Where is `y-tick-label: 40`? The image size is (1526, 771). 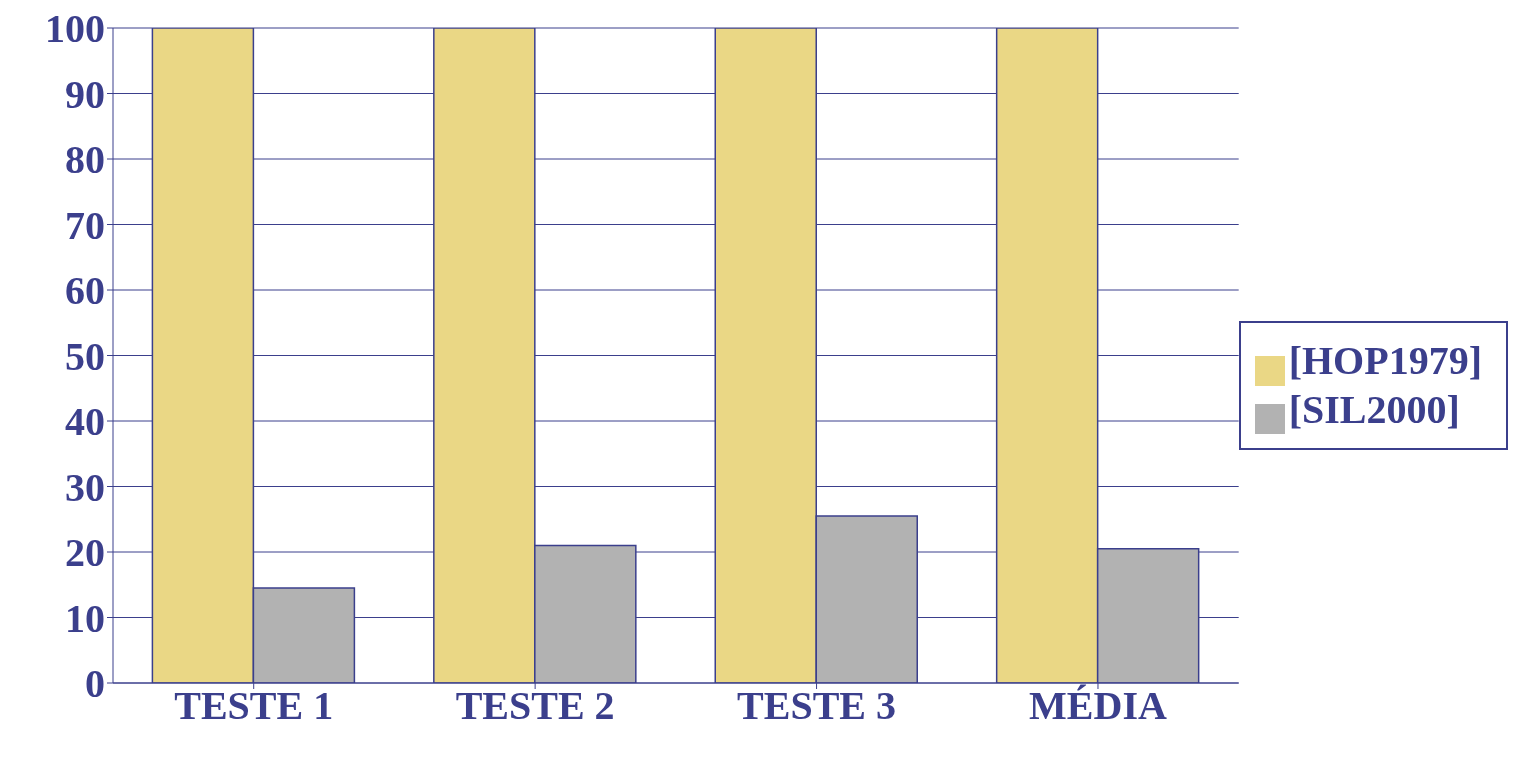 y-tick-label: 40 is located at coordinates (85, 422).